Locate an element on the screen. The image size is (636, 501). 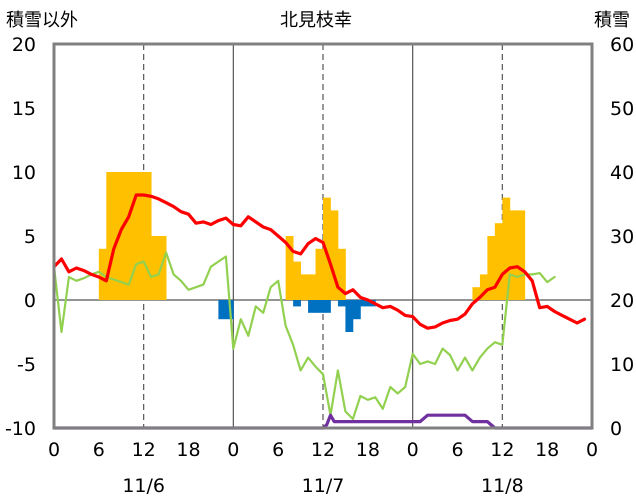
chart-title: 北見枝幸 is located at coordinates (316, 20).